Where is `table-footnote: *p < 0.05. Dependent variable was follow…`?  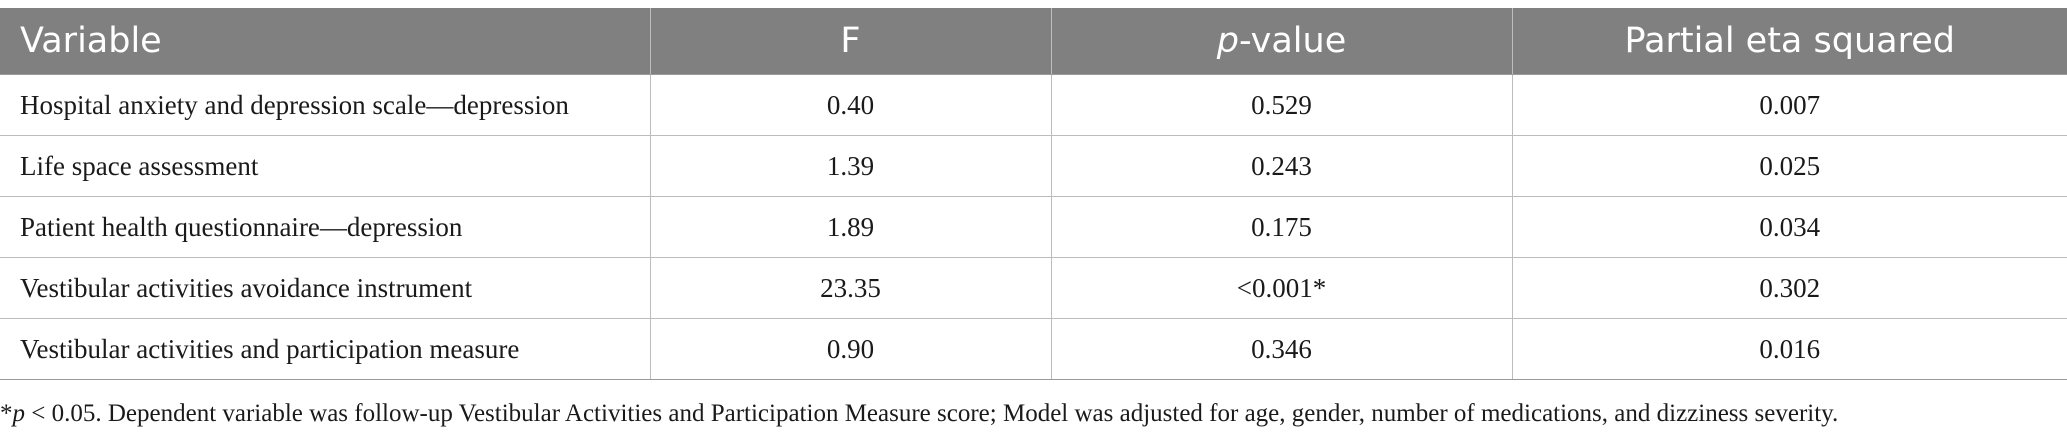 table-footnote: *p < 0.05. Dependent variable was follow… is located at coordinates (919, 414).